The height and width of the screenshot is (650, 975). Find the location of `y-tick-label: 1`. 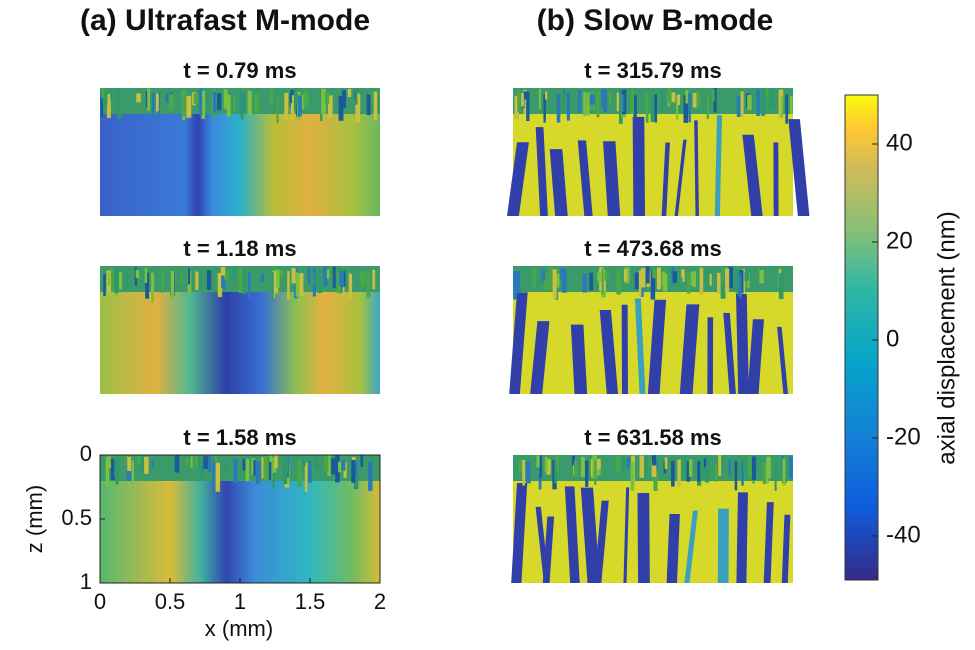

y-tick-label: 1 is located at coordinates (86, 581).